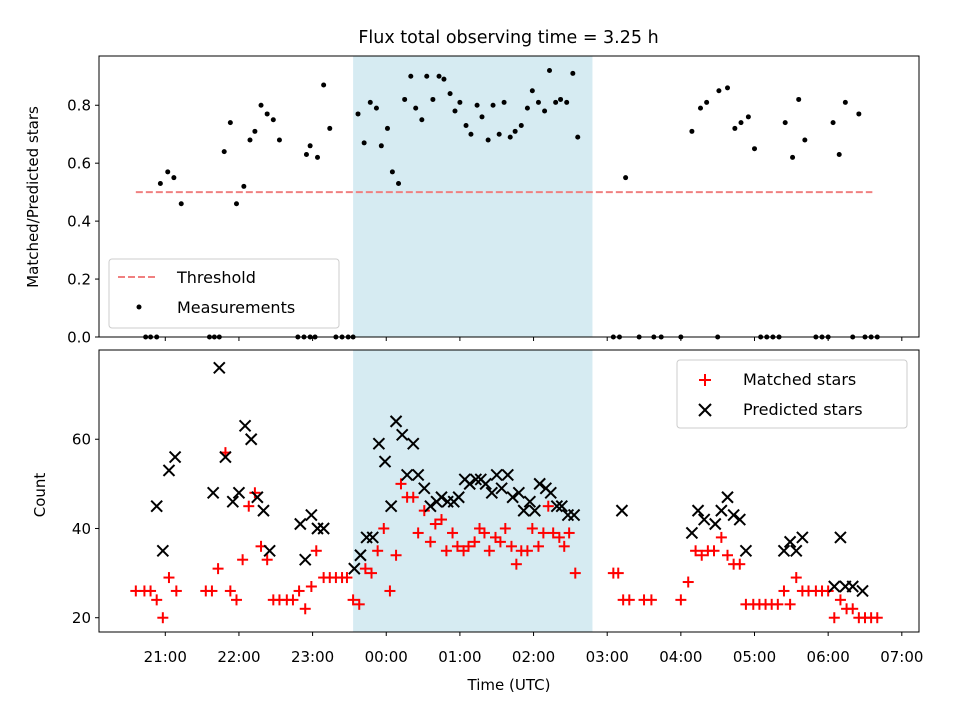 This screenshot has height=720, width=960. Describe the element at coordinates (459, 657) in the screenshot. I see `x-tick-label: 01:00` at that location.